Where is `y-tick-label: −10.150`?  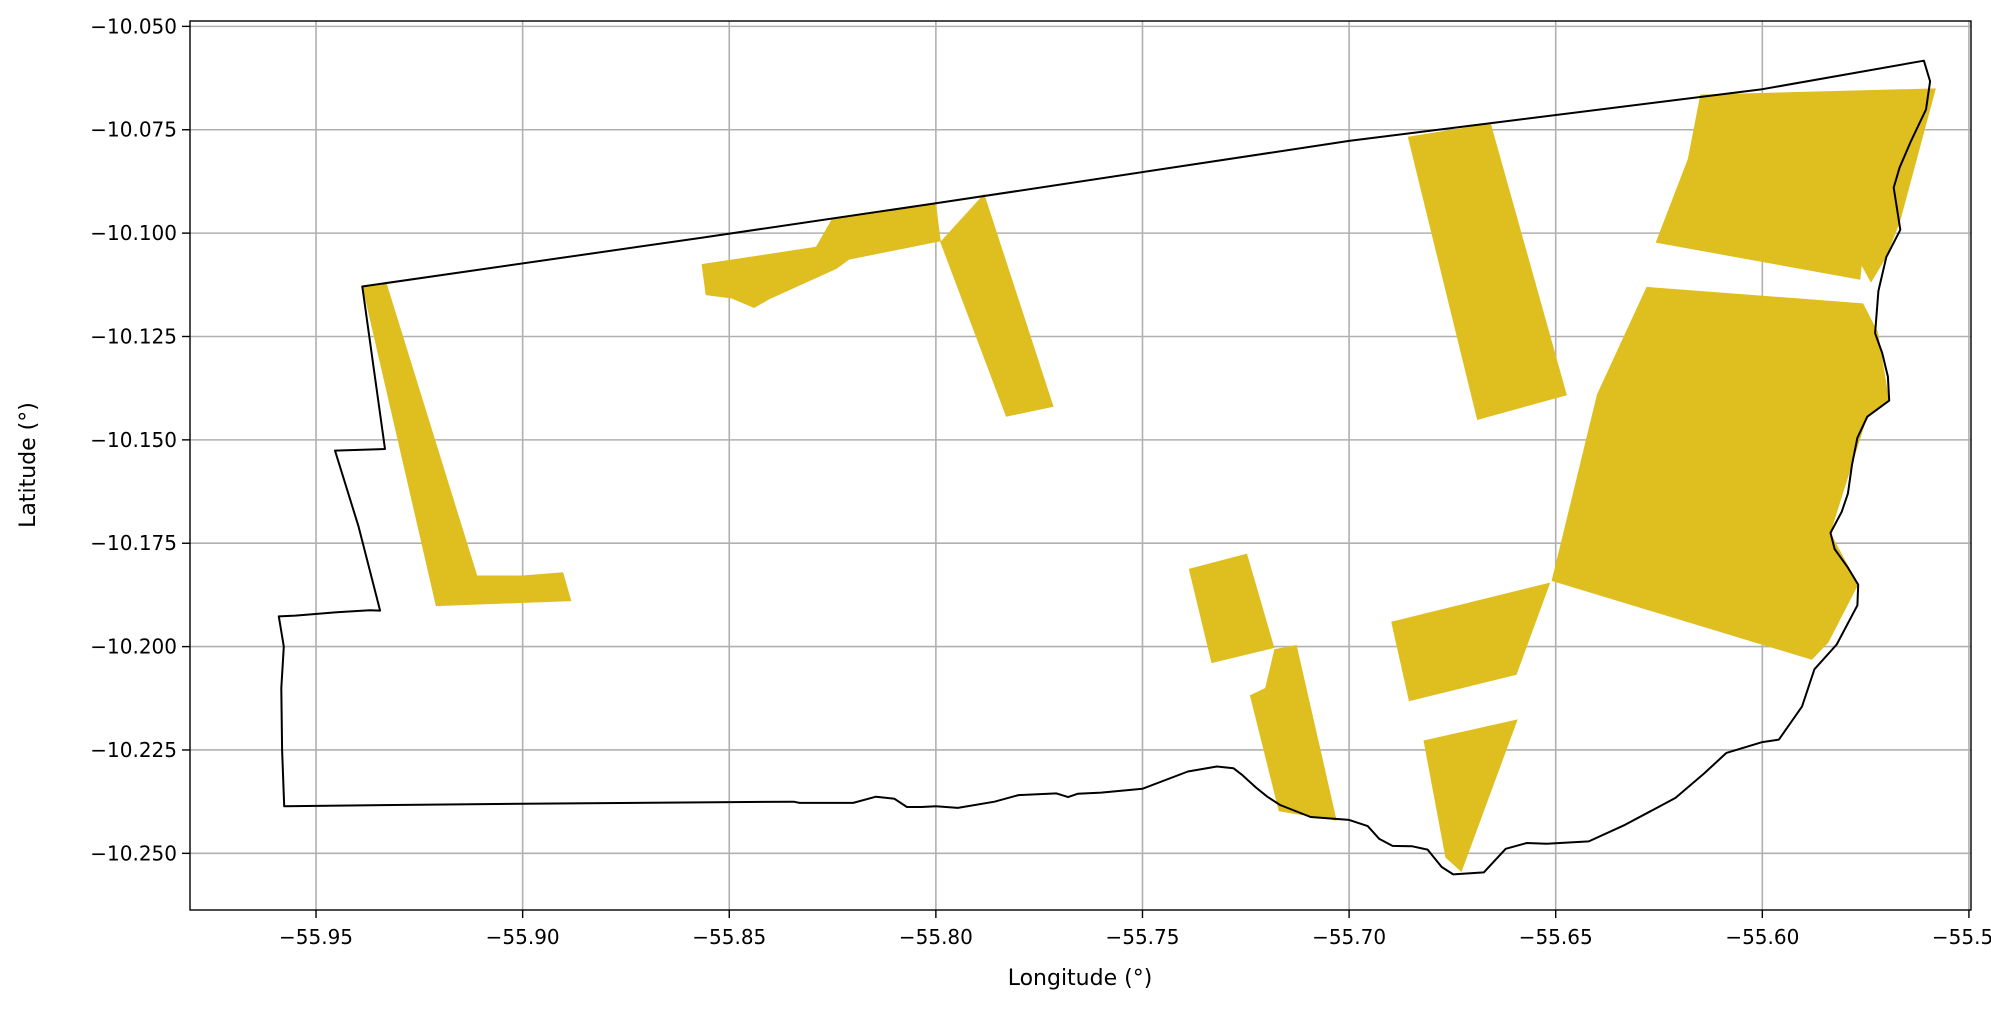
y-tick-label: −10.150 is located at coordinates (133, 440).